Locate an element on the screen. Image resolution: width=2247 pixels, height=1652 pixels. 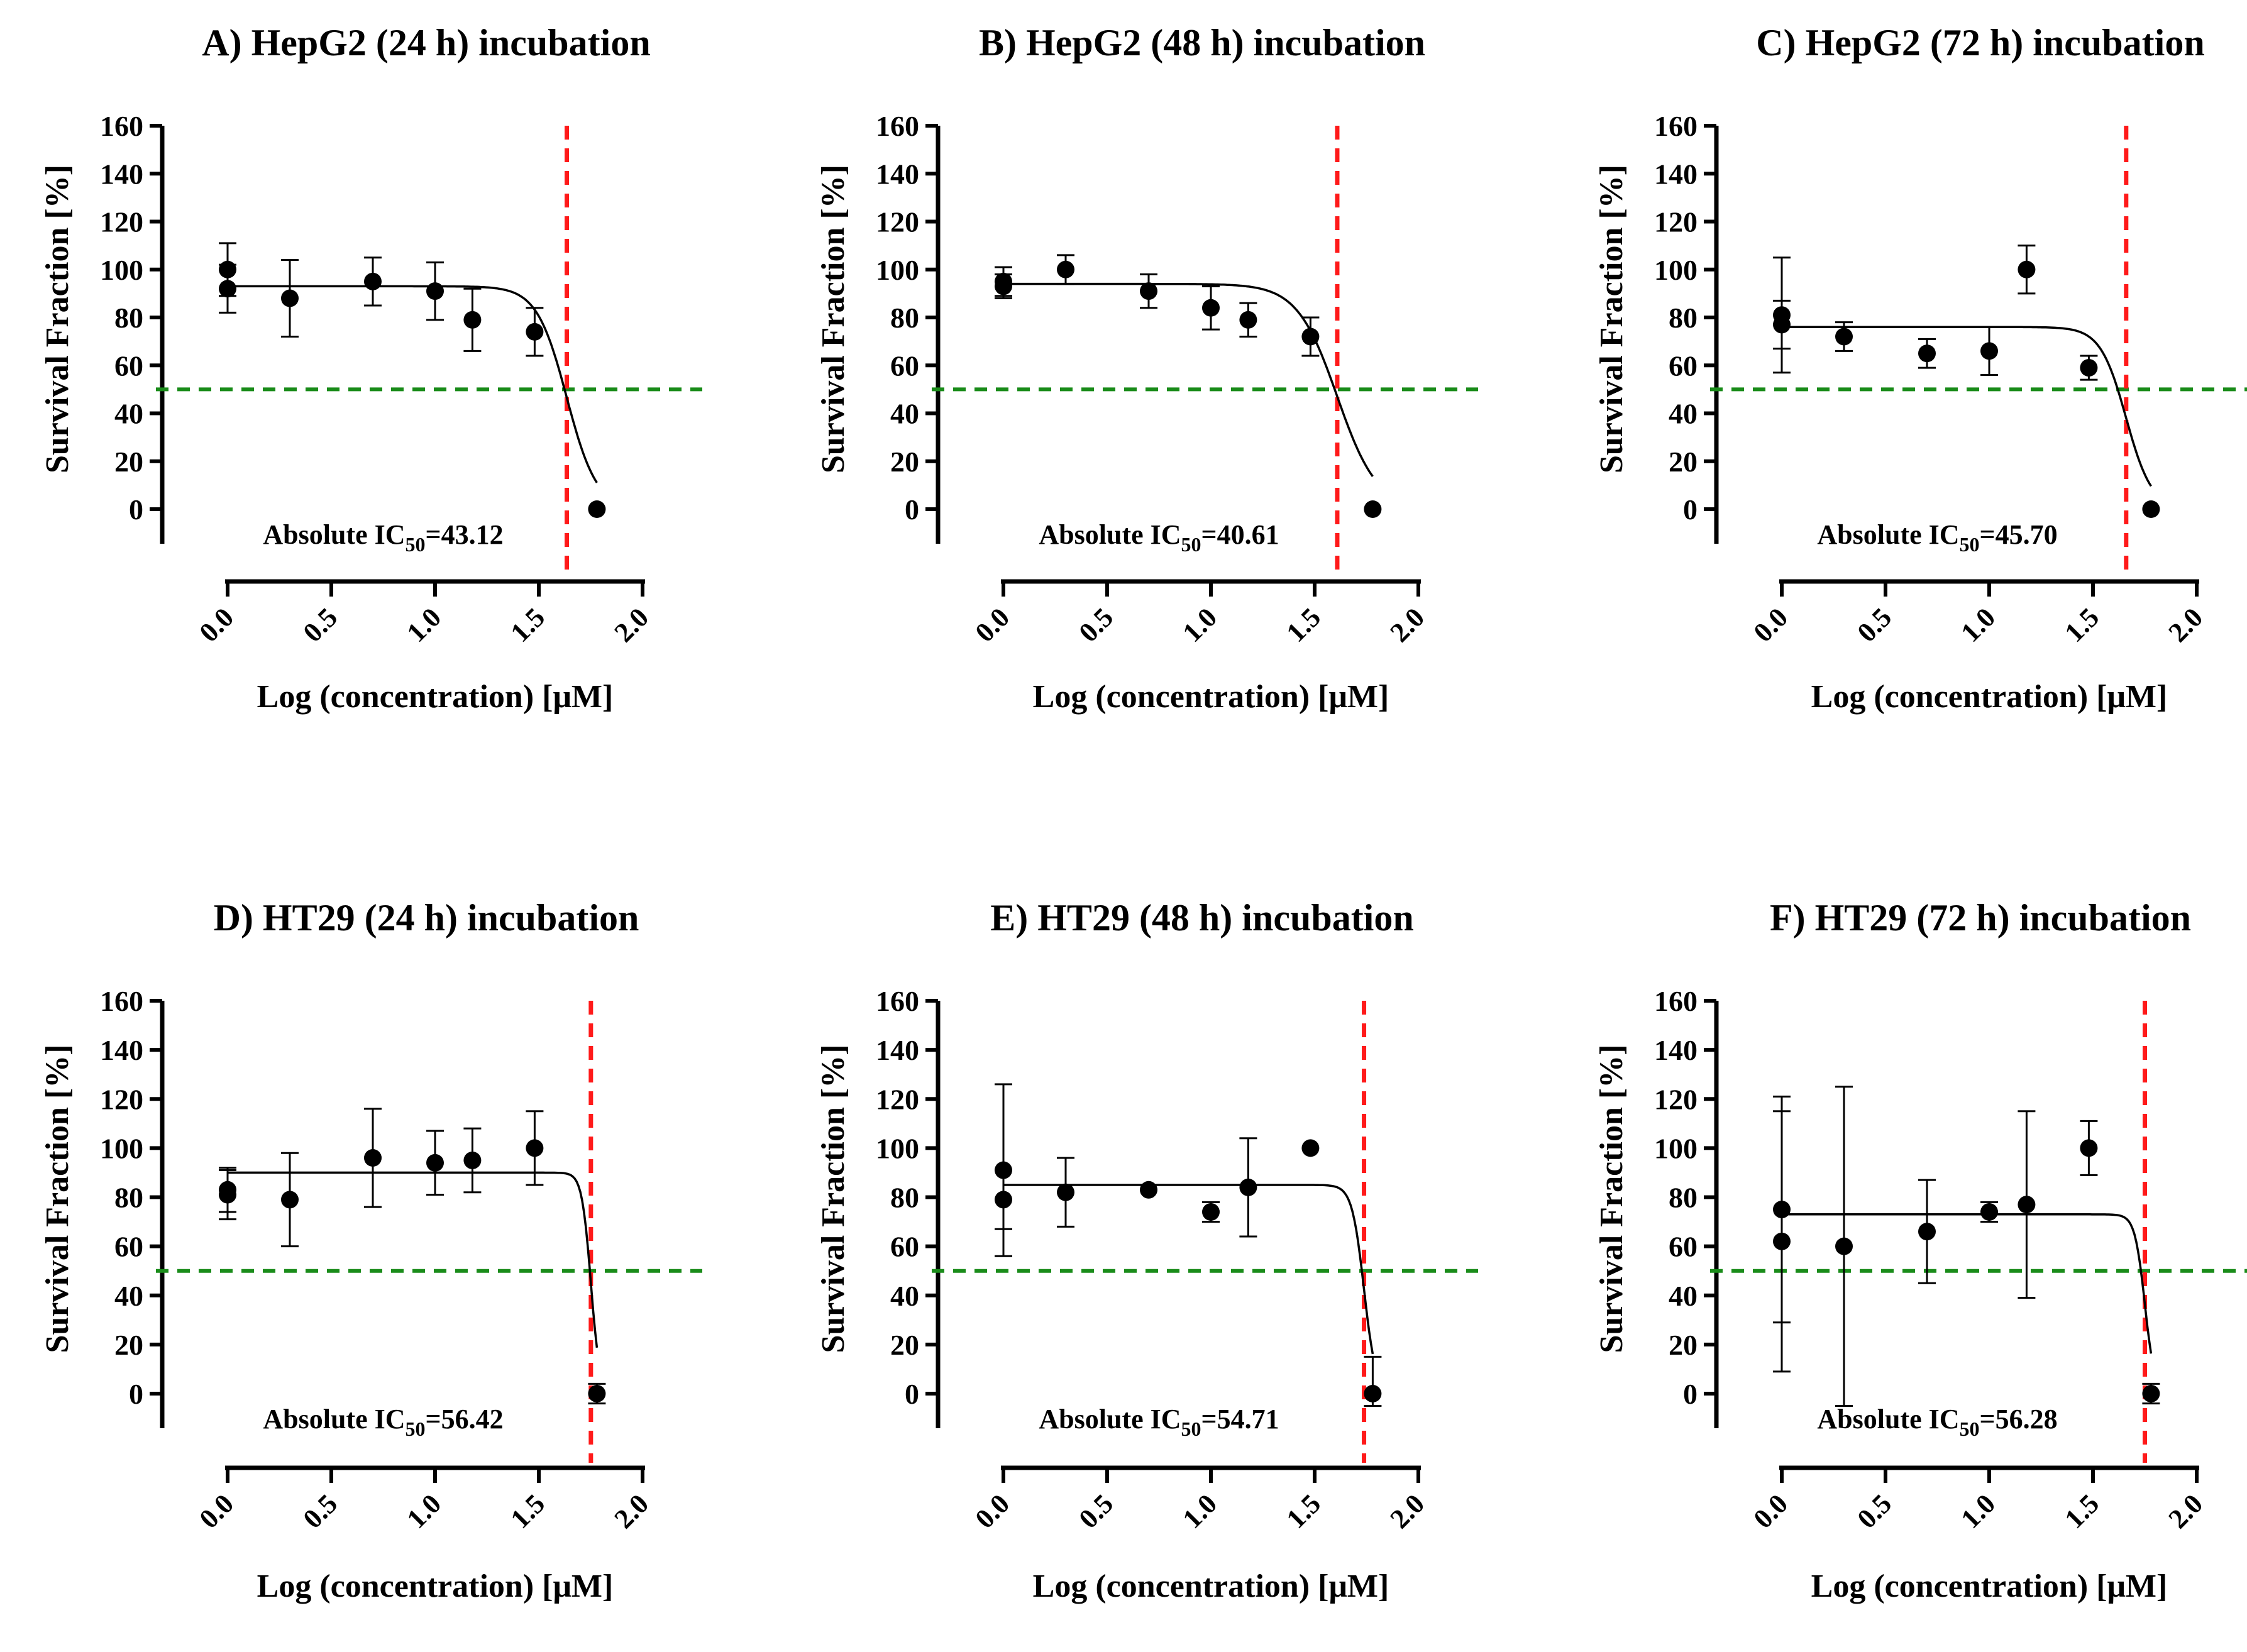
panel-title: D) HT29 (24 h) incubation is located at coordinates (426, 918).